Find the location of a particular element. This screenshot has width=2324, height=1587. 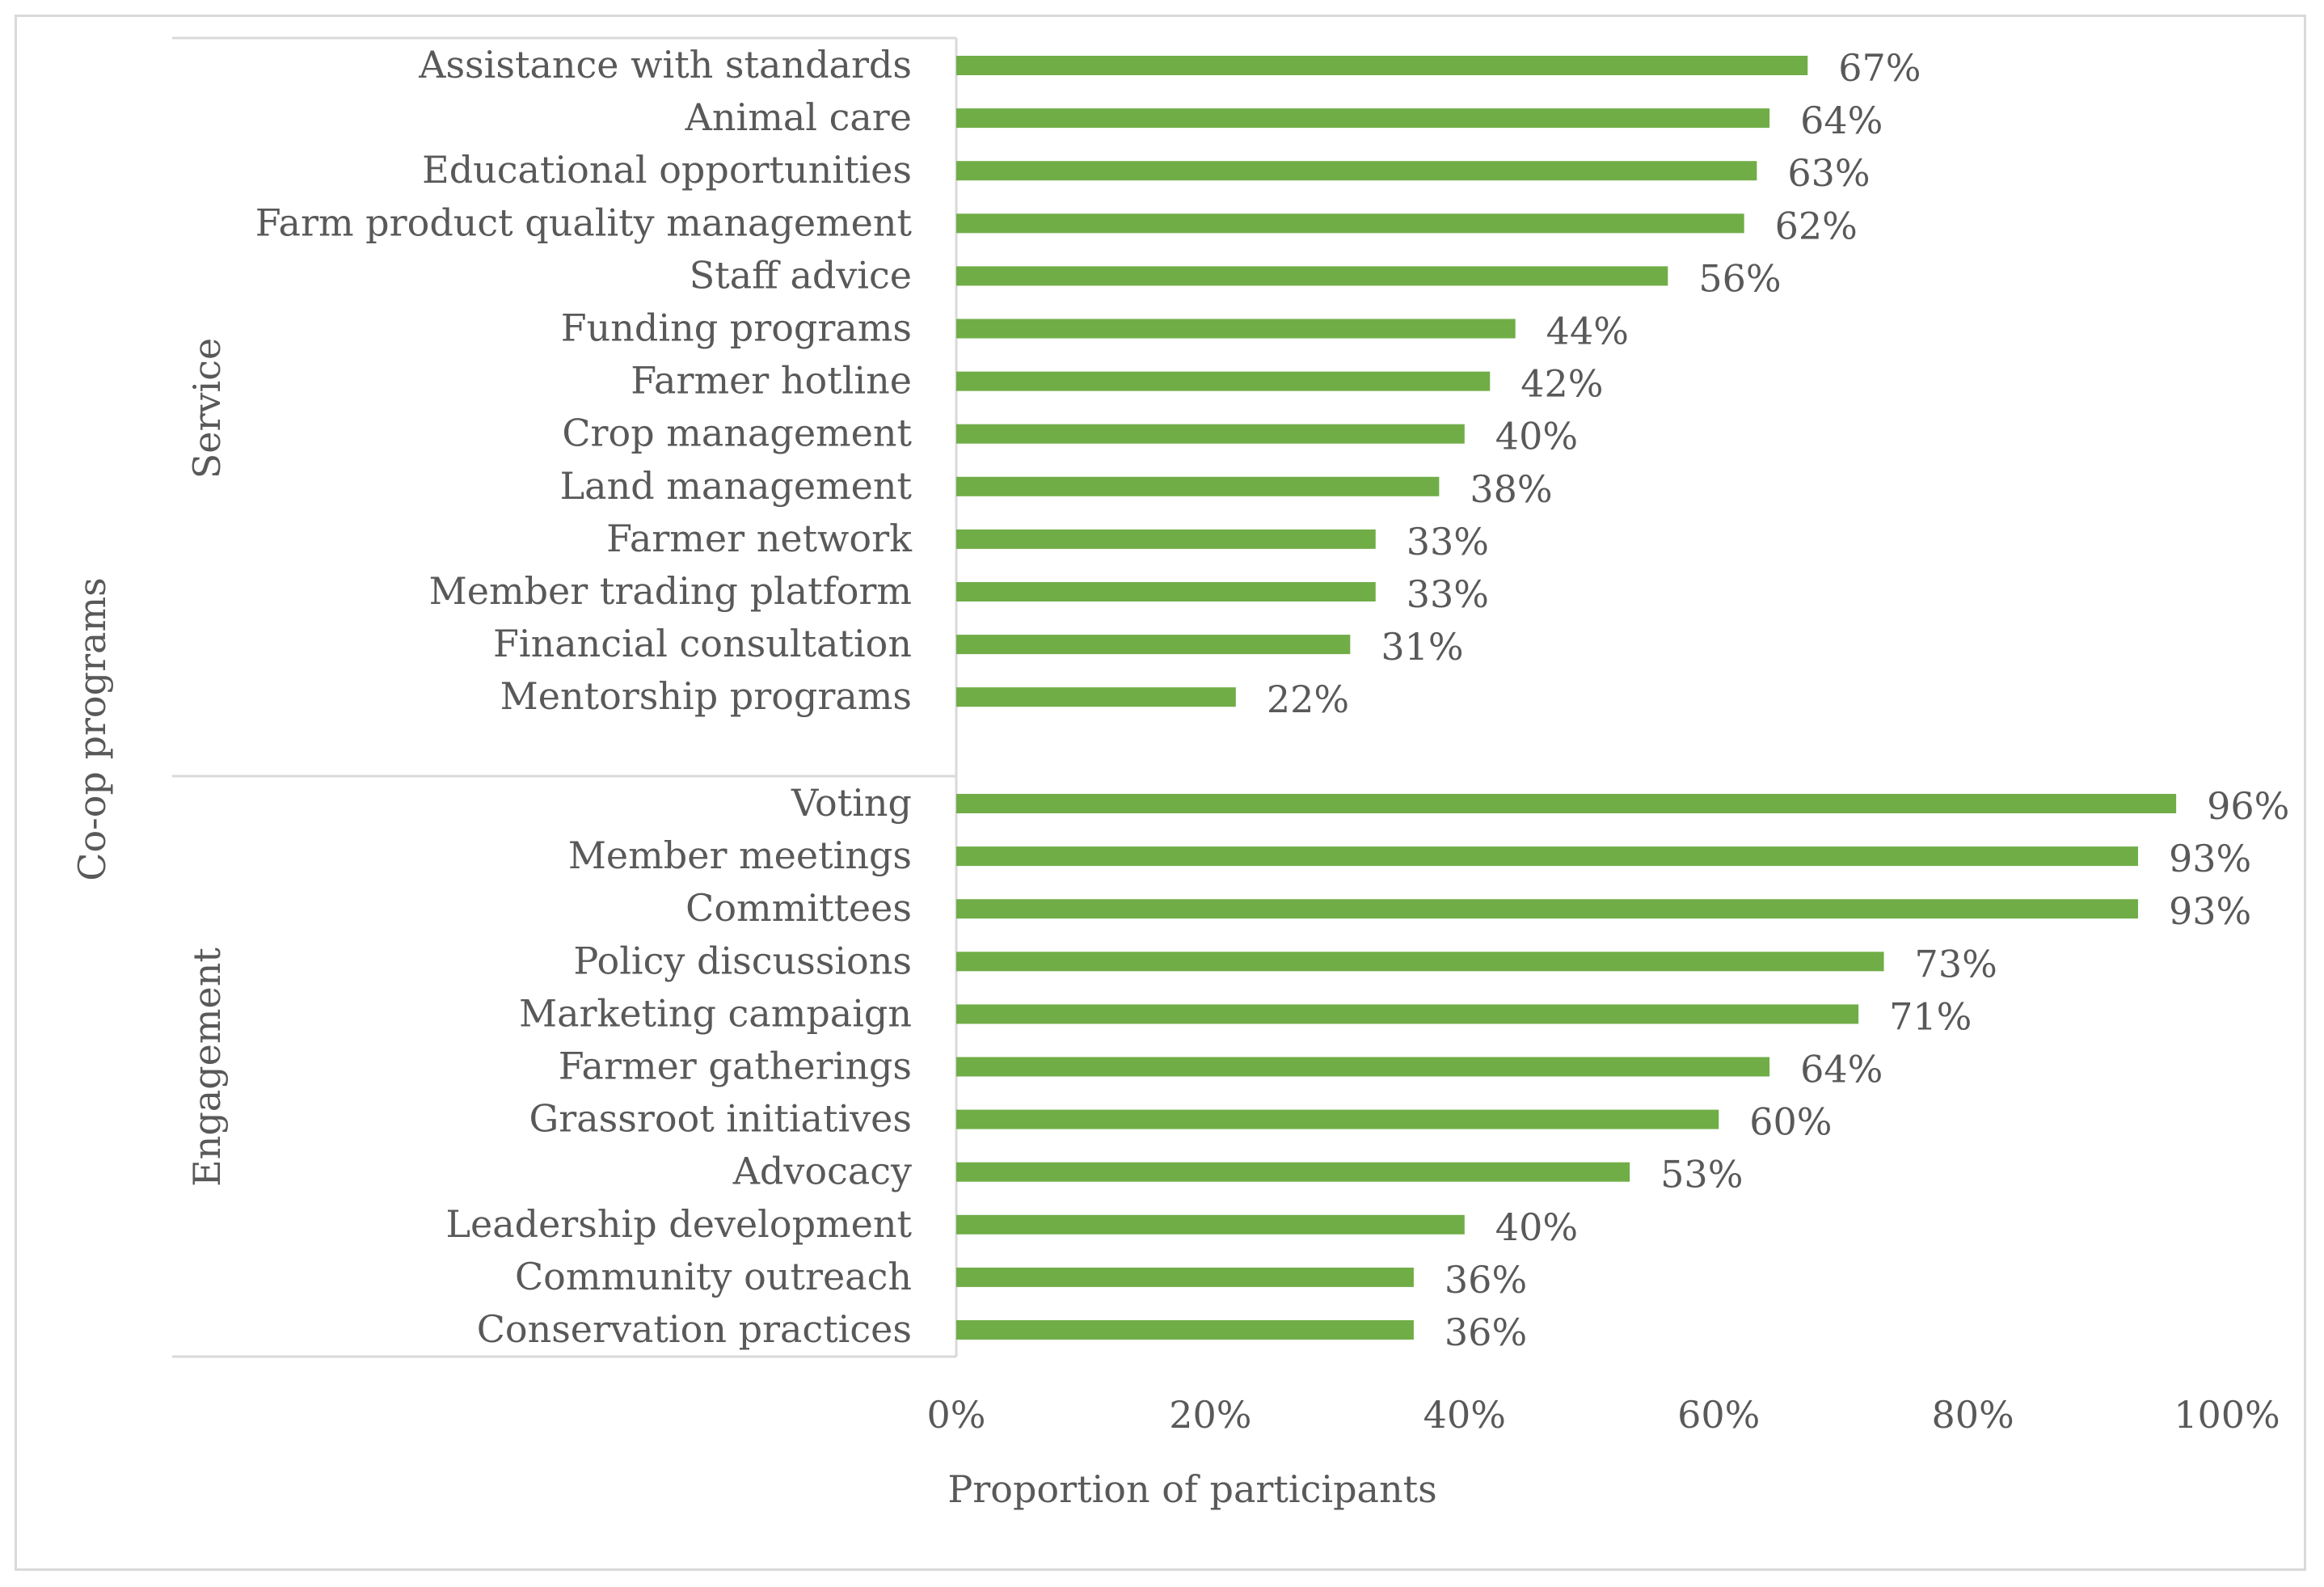

category-label-policy-discussions: Policy discussions is located at coordinates (742, 960).